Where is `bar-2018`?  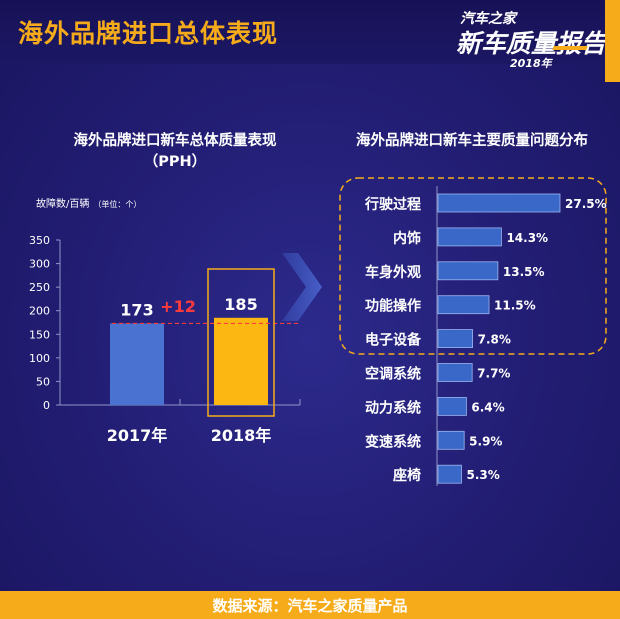 bar-2018 is located at coordinates (241, 361).